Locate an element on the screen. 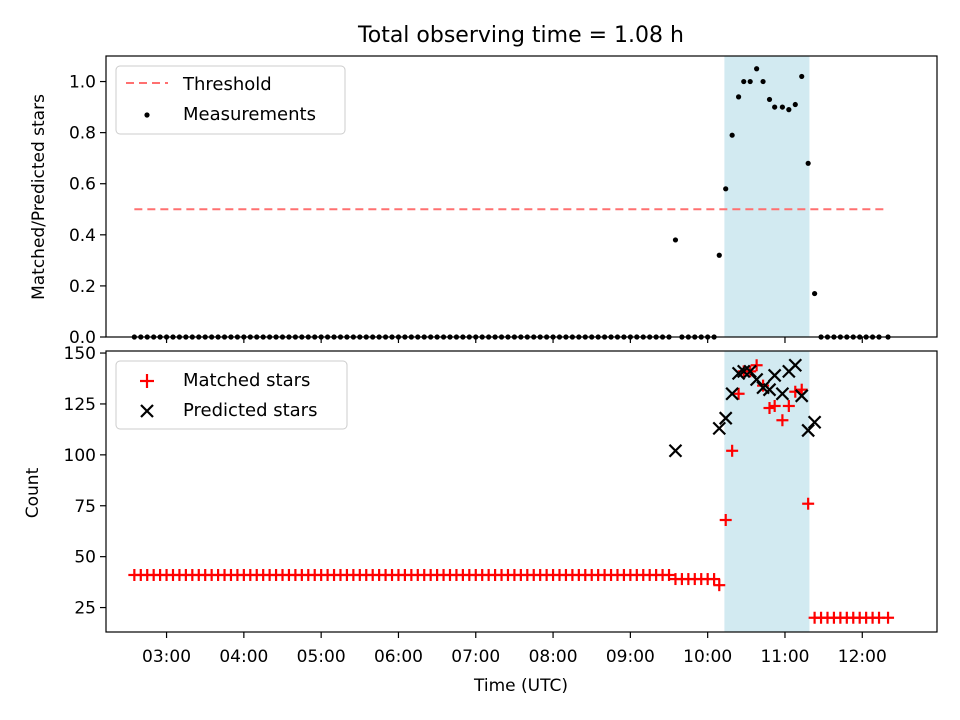 This screenshot has height=720, width=960. y-tick-label: 150 is located at coordinates (80, 354).